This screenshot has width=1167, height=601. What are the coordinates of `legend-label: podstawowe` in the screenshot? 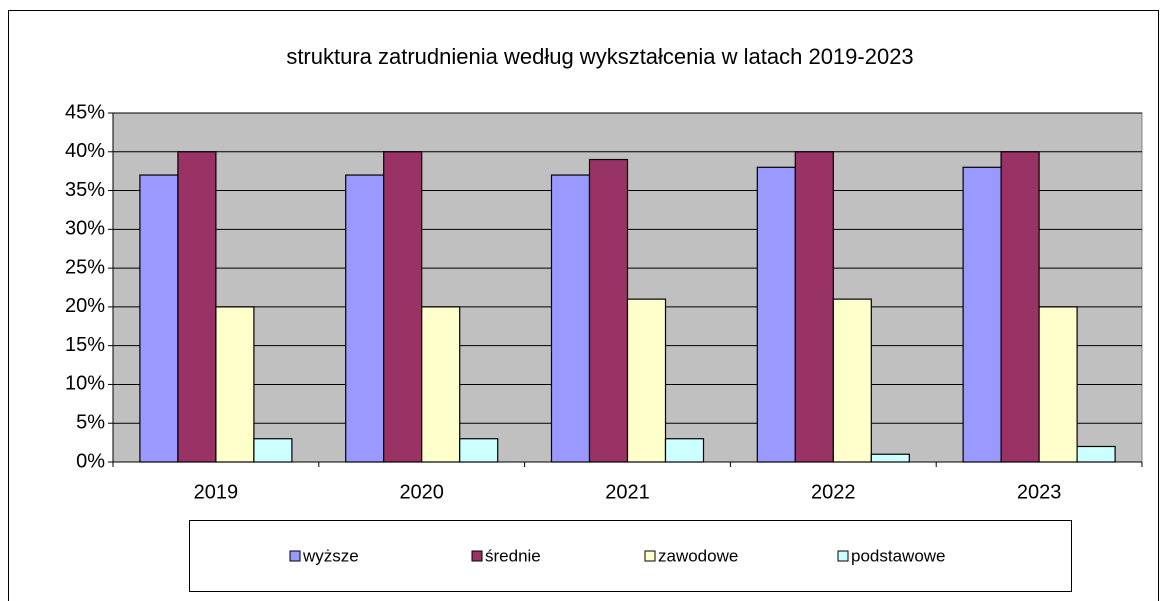 It's located at (898, 555).